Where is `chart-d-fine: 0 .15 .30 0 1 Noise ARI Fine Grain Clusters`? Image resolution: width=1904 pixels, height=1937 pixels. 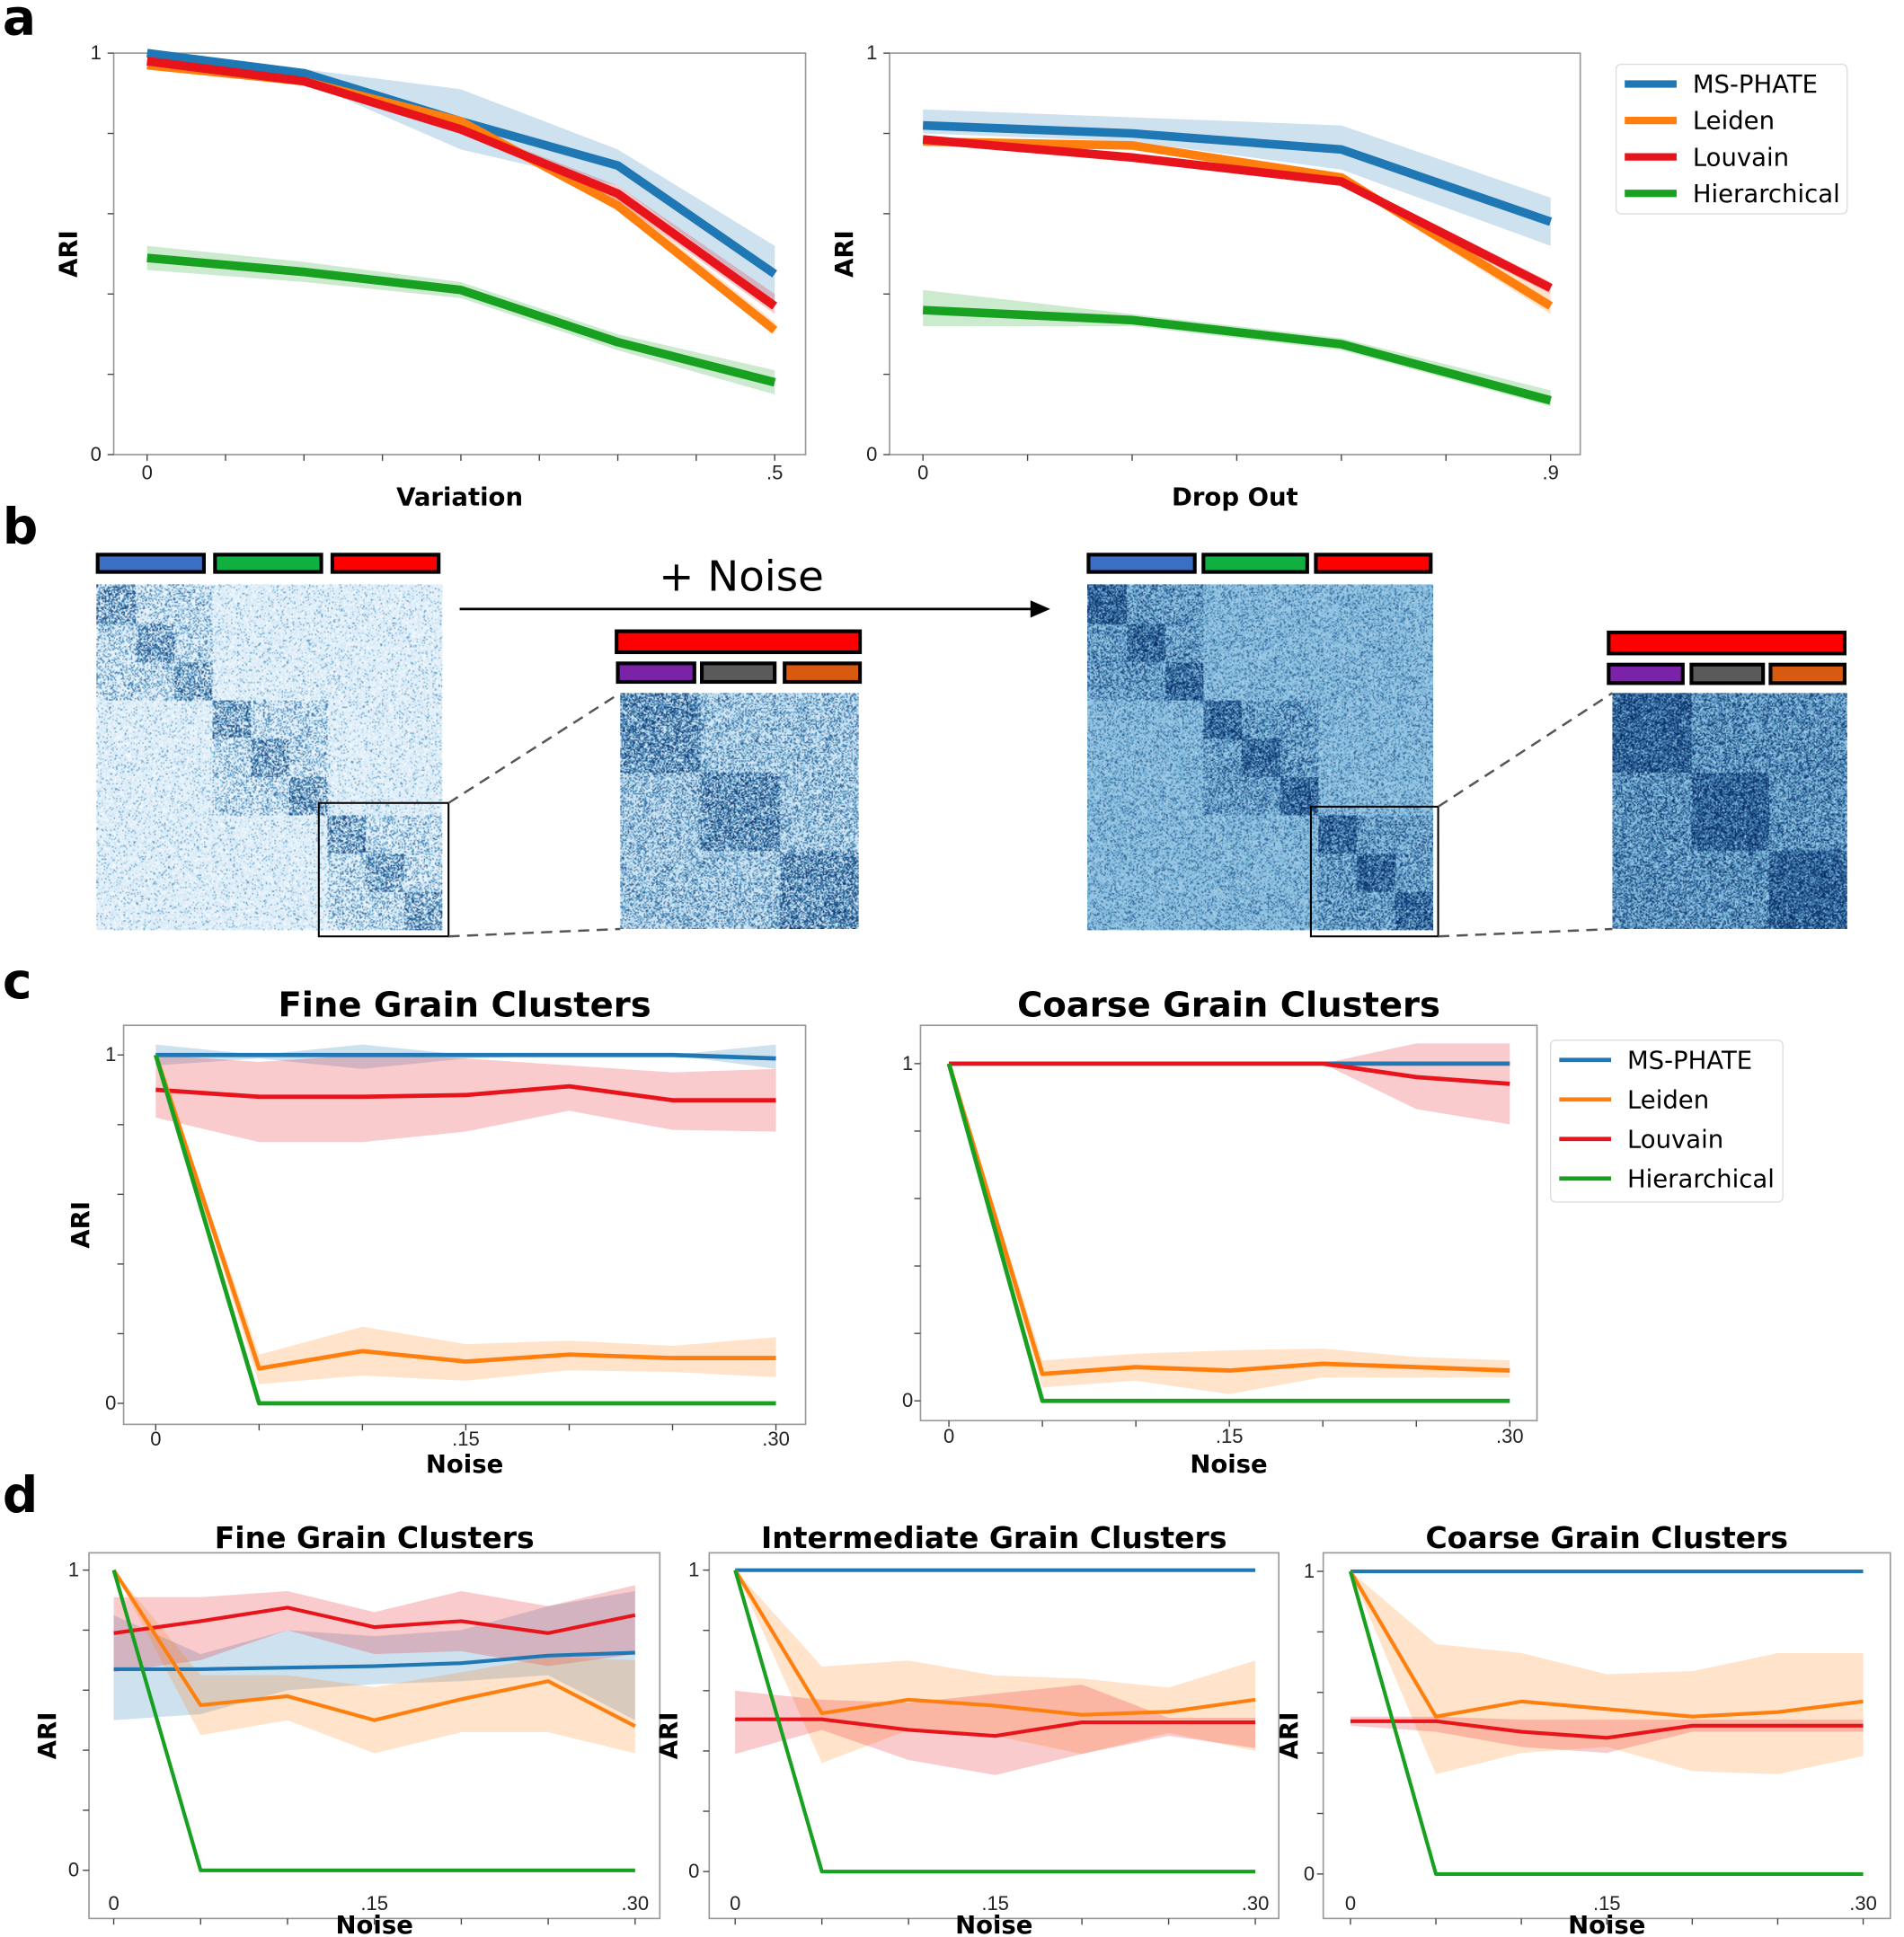
chart-d-fine: 0 .15 .30 0 1 Noise ARI Fine Grain Clusters is located at coordinates (347, 1728).